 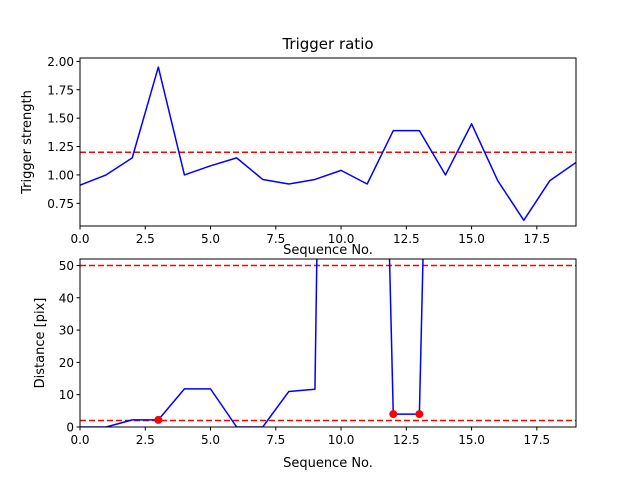 I want to click on y-tick-label: 20, so click(x=66, y=363).